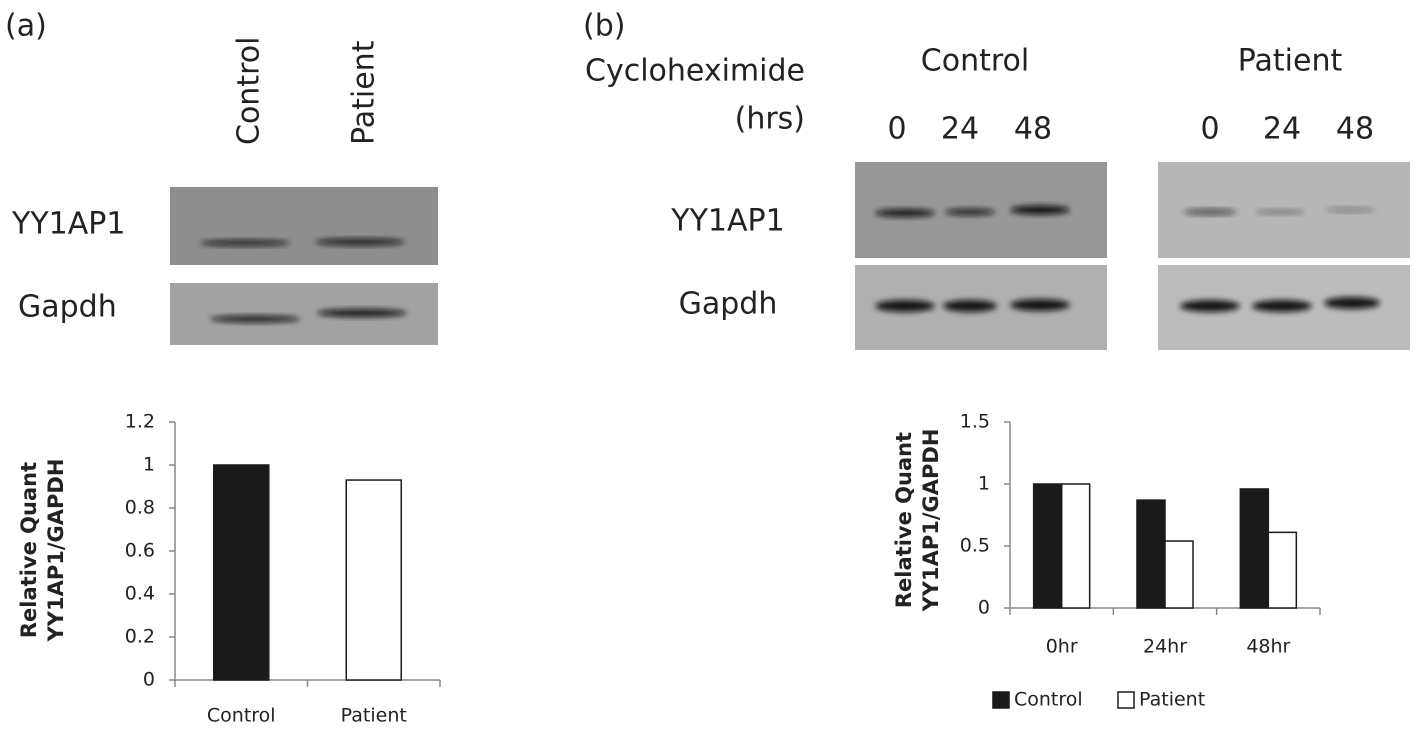  Describe the element at coordinates (1290, 61) in the screenshot. I see `group-label: Patient` at that location.